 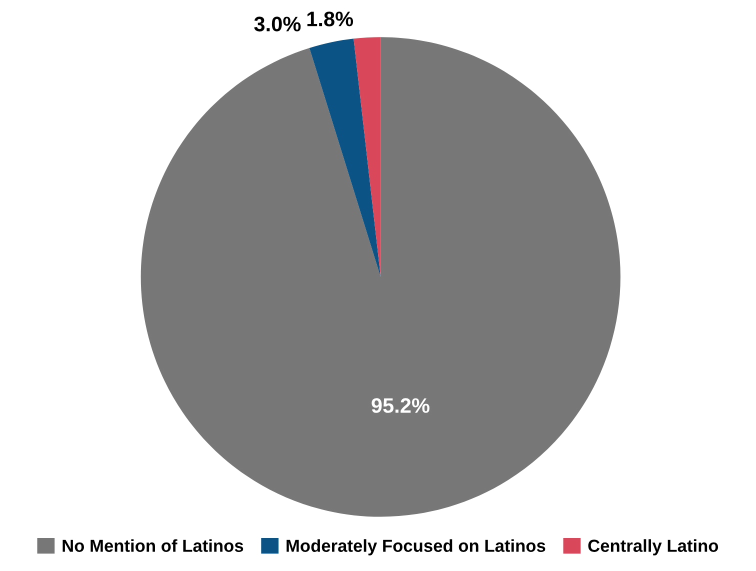 What do you see at coordinates (330, 19) in the screenshot?
I see `data-label: 1.8%` at bounding box center [330, 19].